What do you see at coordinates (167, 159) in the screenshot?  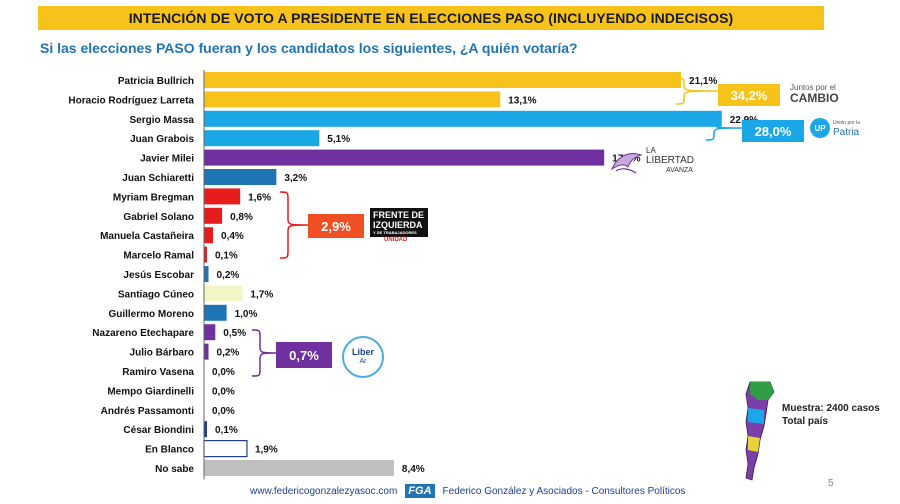 I see `category-label: Javier Milei` at bounding box center [167, 159].